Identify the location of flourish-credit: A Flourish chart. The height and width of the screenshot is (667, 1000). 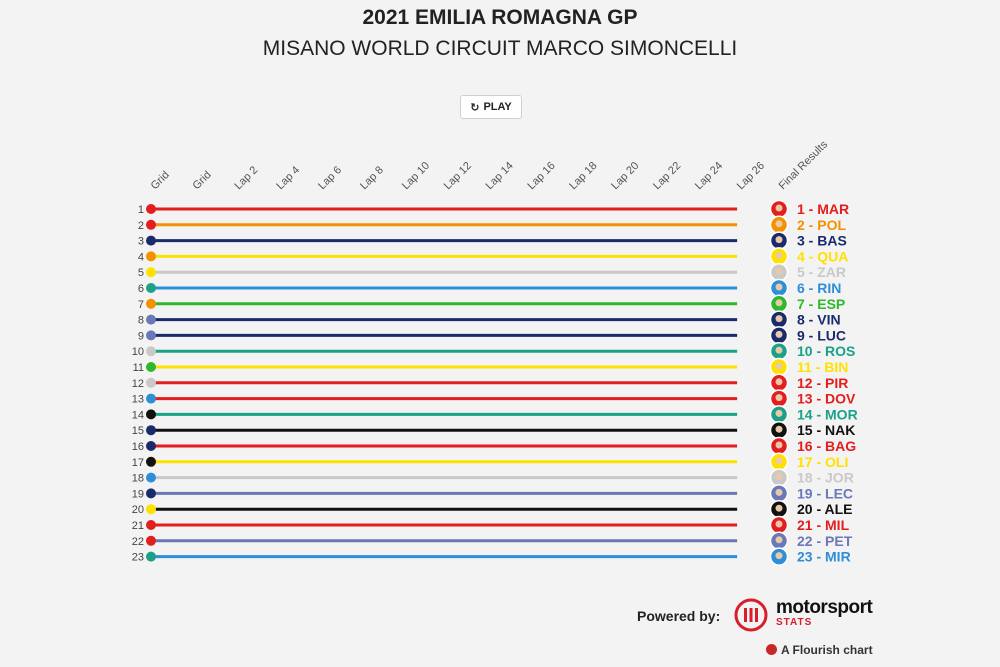
(827, 650).